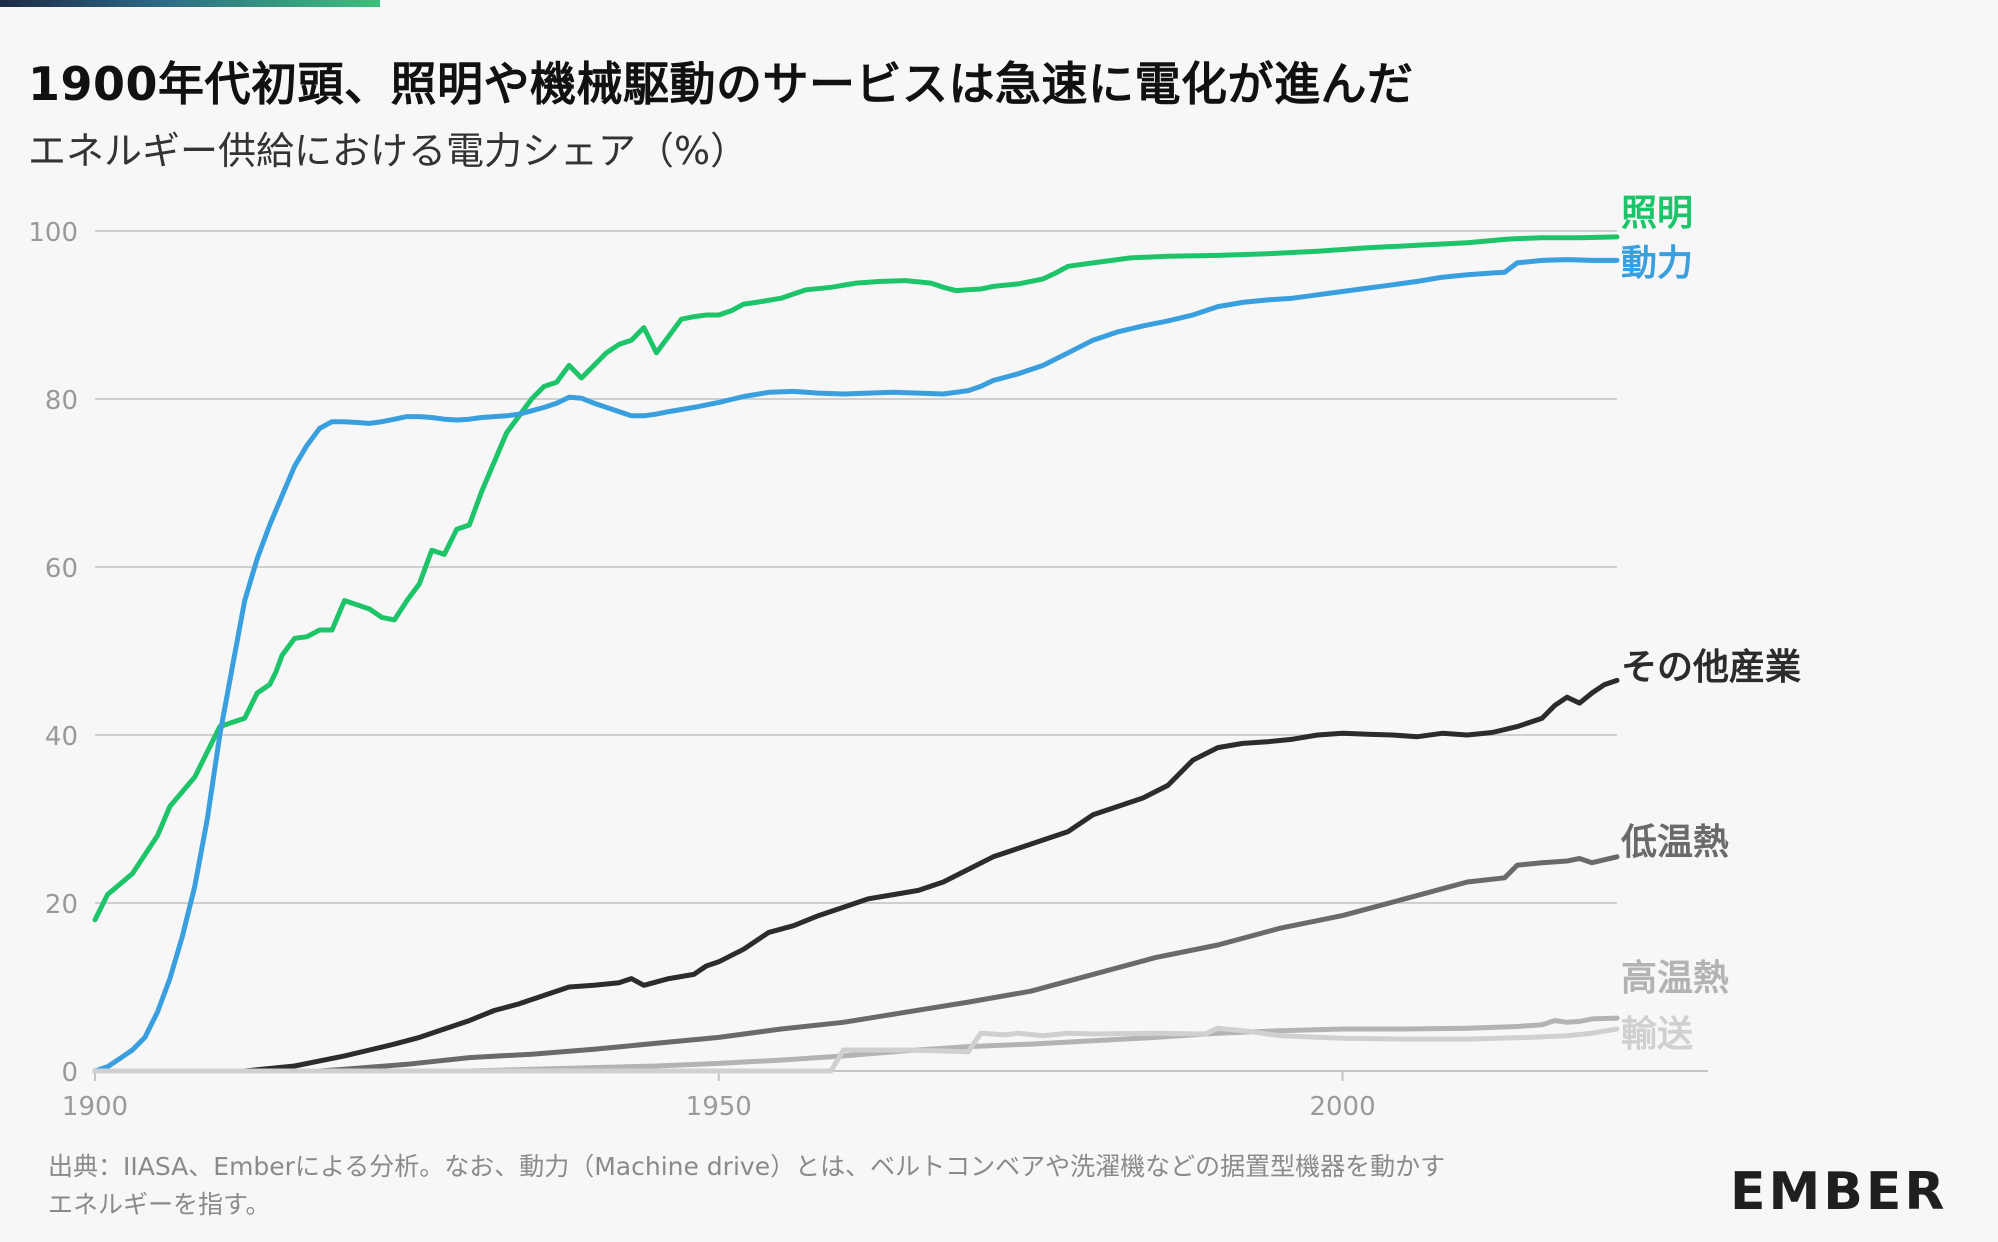 The width and height of the screenshot is (1998, 1242). I want to click on series-label-3: 低温熱, so click(1675, 842).